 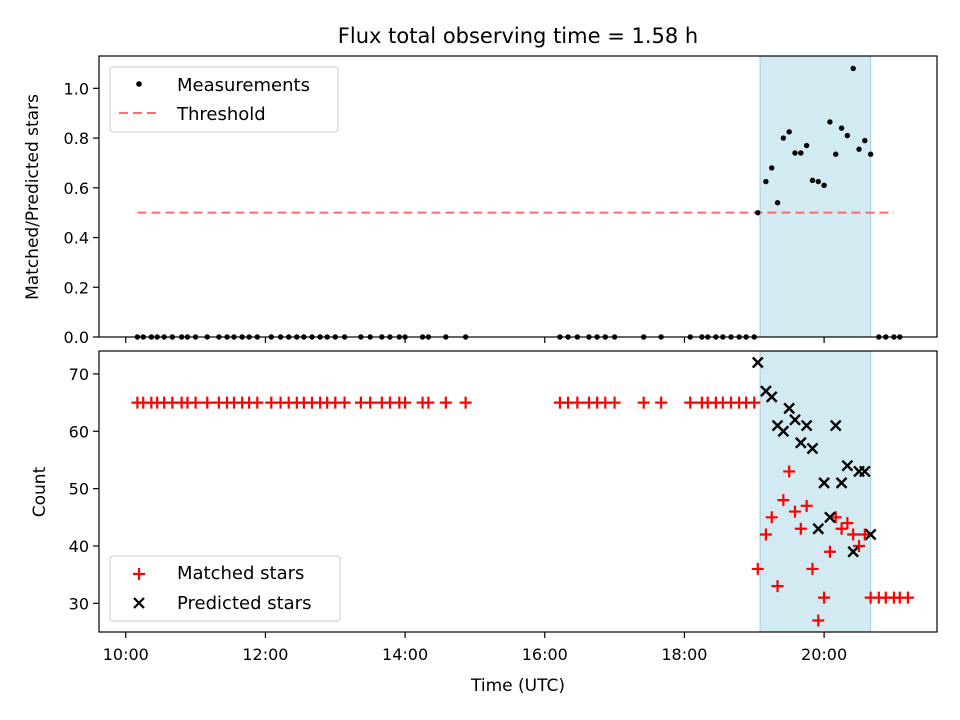 What do you see at coordinates (221, 114) in the screenshot?
I see `legend-threshold-label: Threshold` at bounding box center [221, 114].